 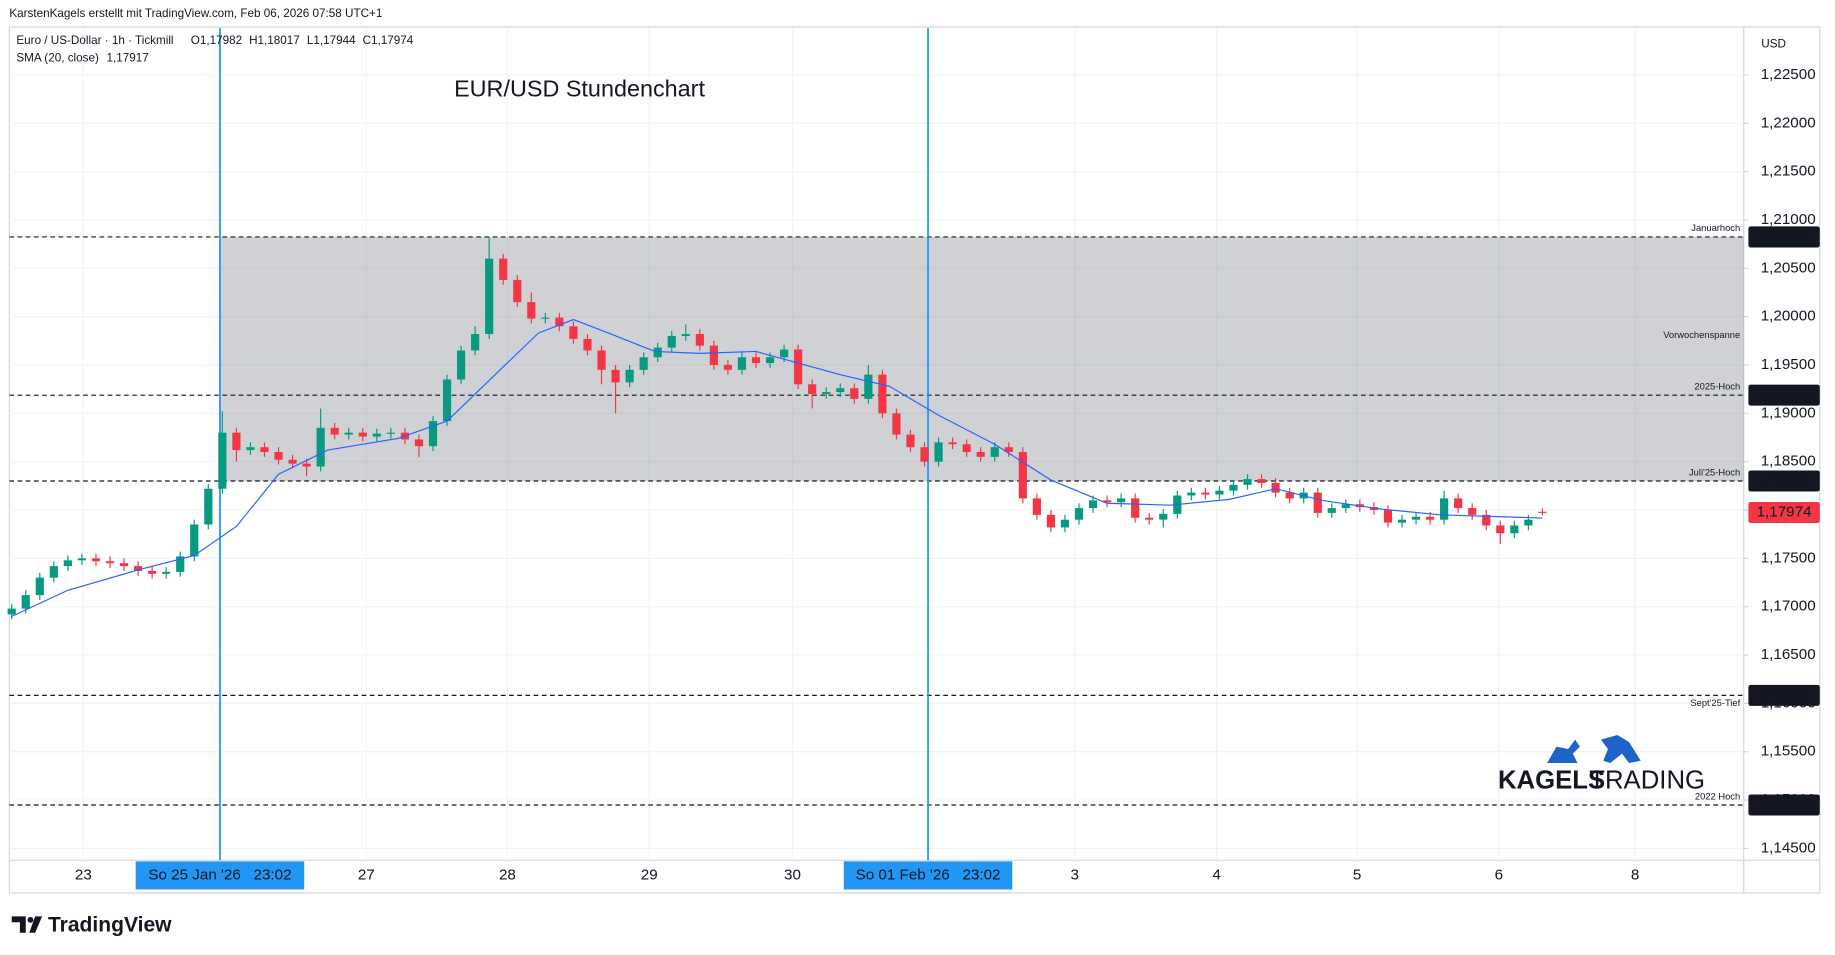 I want to click on level-name: 2025-Hoch, so click(x=1717, y=386).